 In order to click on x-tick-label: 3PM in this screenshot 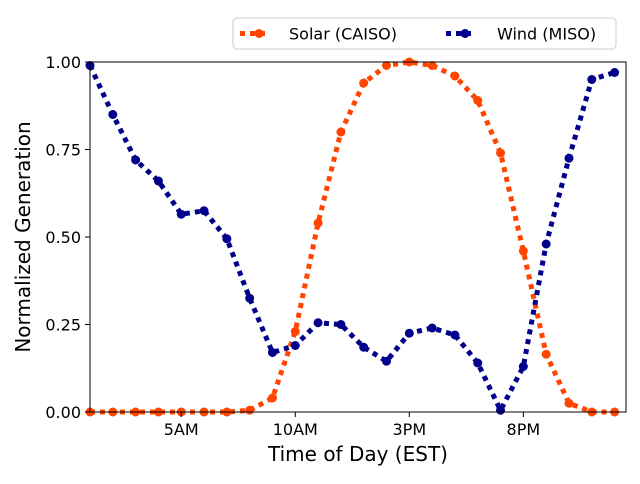, I will do `click(409, 429)`.